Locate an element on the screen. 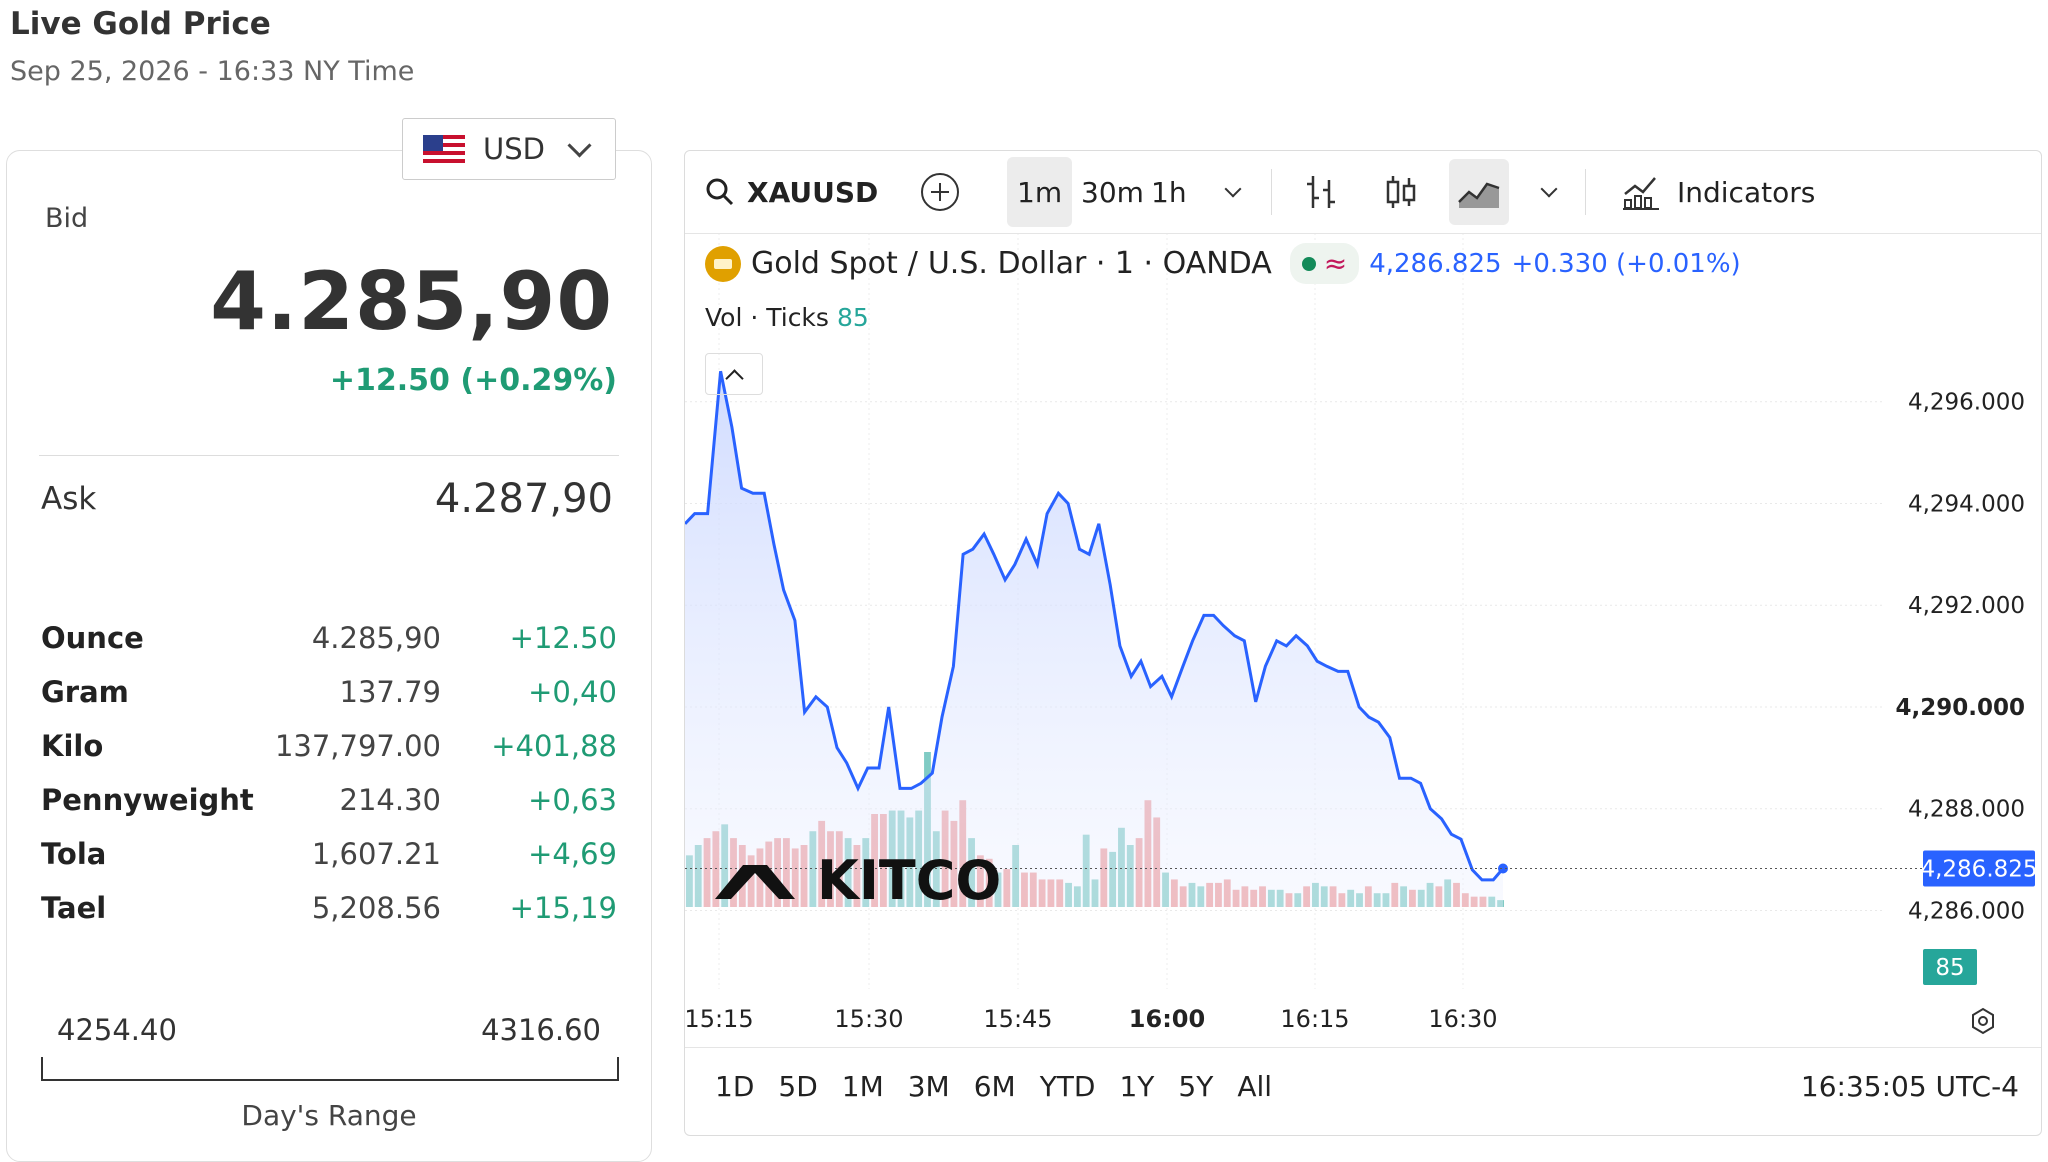 This screenshot has width=2048, height=1162. last-price-tag is located at coordinates (1979, 868).